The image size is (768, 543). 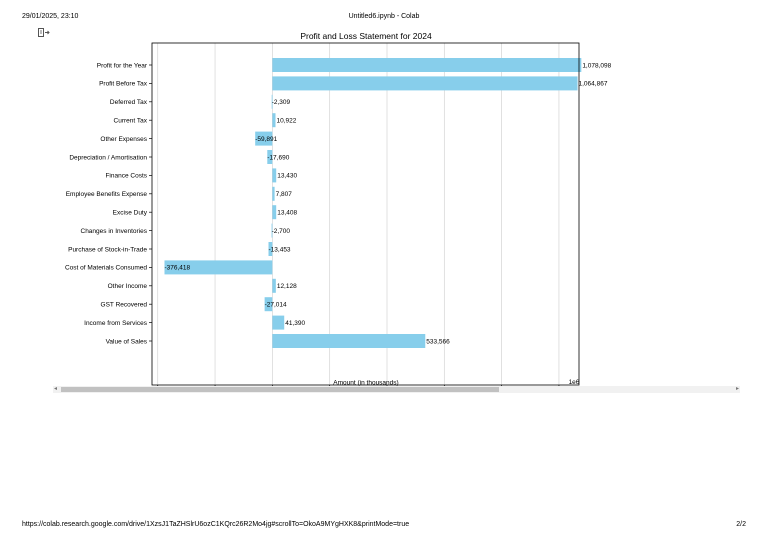 What do you see at coordinates (122, 65) in the screenshot?
I see `y-tick-label: Profit for the Year` at bounding box center [122, 65].